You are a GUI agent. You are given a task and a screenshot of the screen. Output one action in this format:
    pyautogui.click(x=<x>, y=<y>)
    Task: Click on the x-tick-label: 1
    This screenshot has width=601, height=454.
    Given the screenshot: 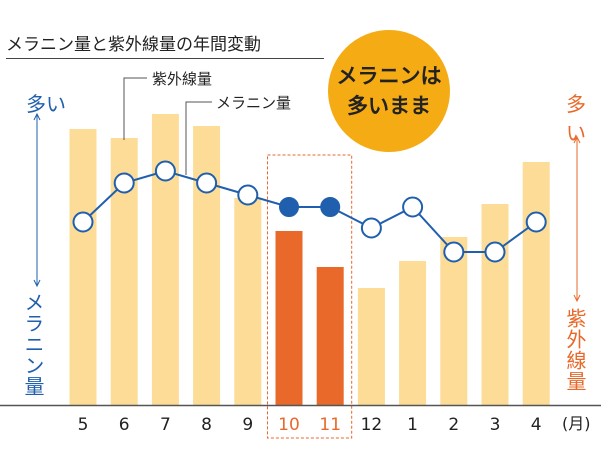 What is the action you would take?
    pyautogui.click(x=412, y=425)
    